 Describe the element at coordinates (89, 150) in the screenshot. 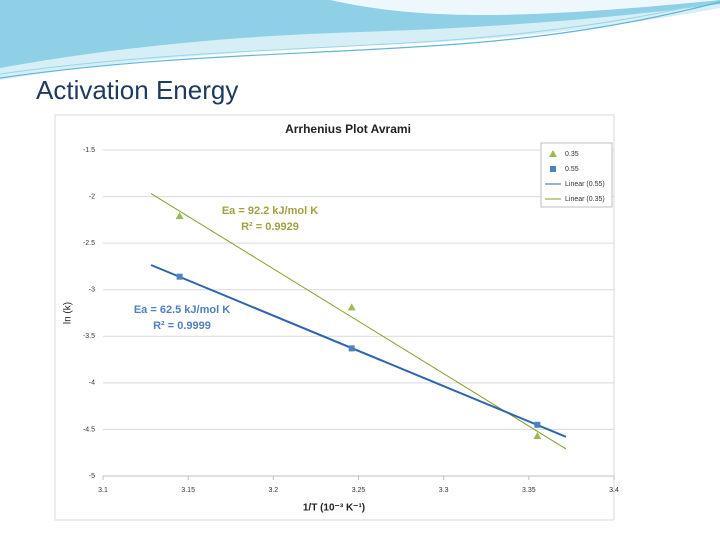

I see `y-tick-label: -1.5` at that location.